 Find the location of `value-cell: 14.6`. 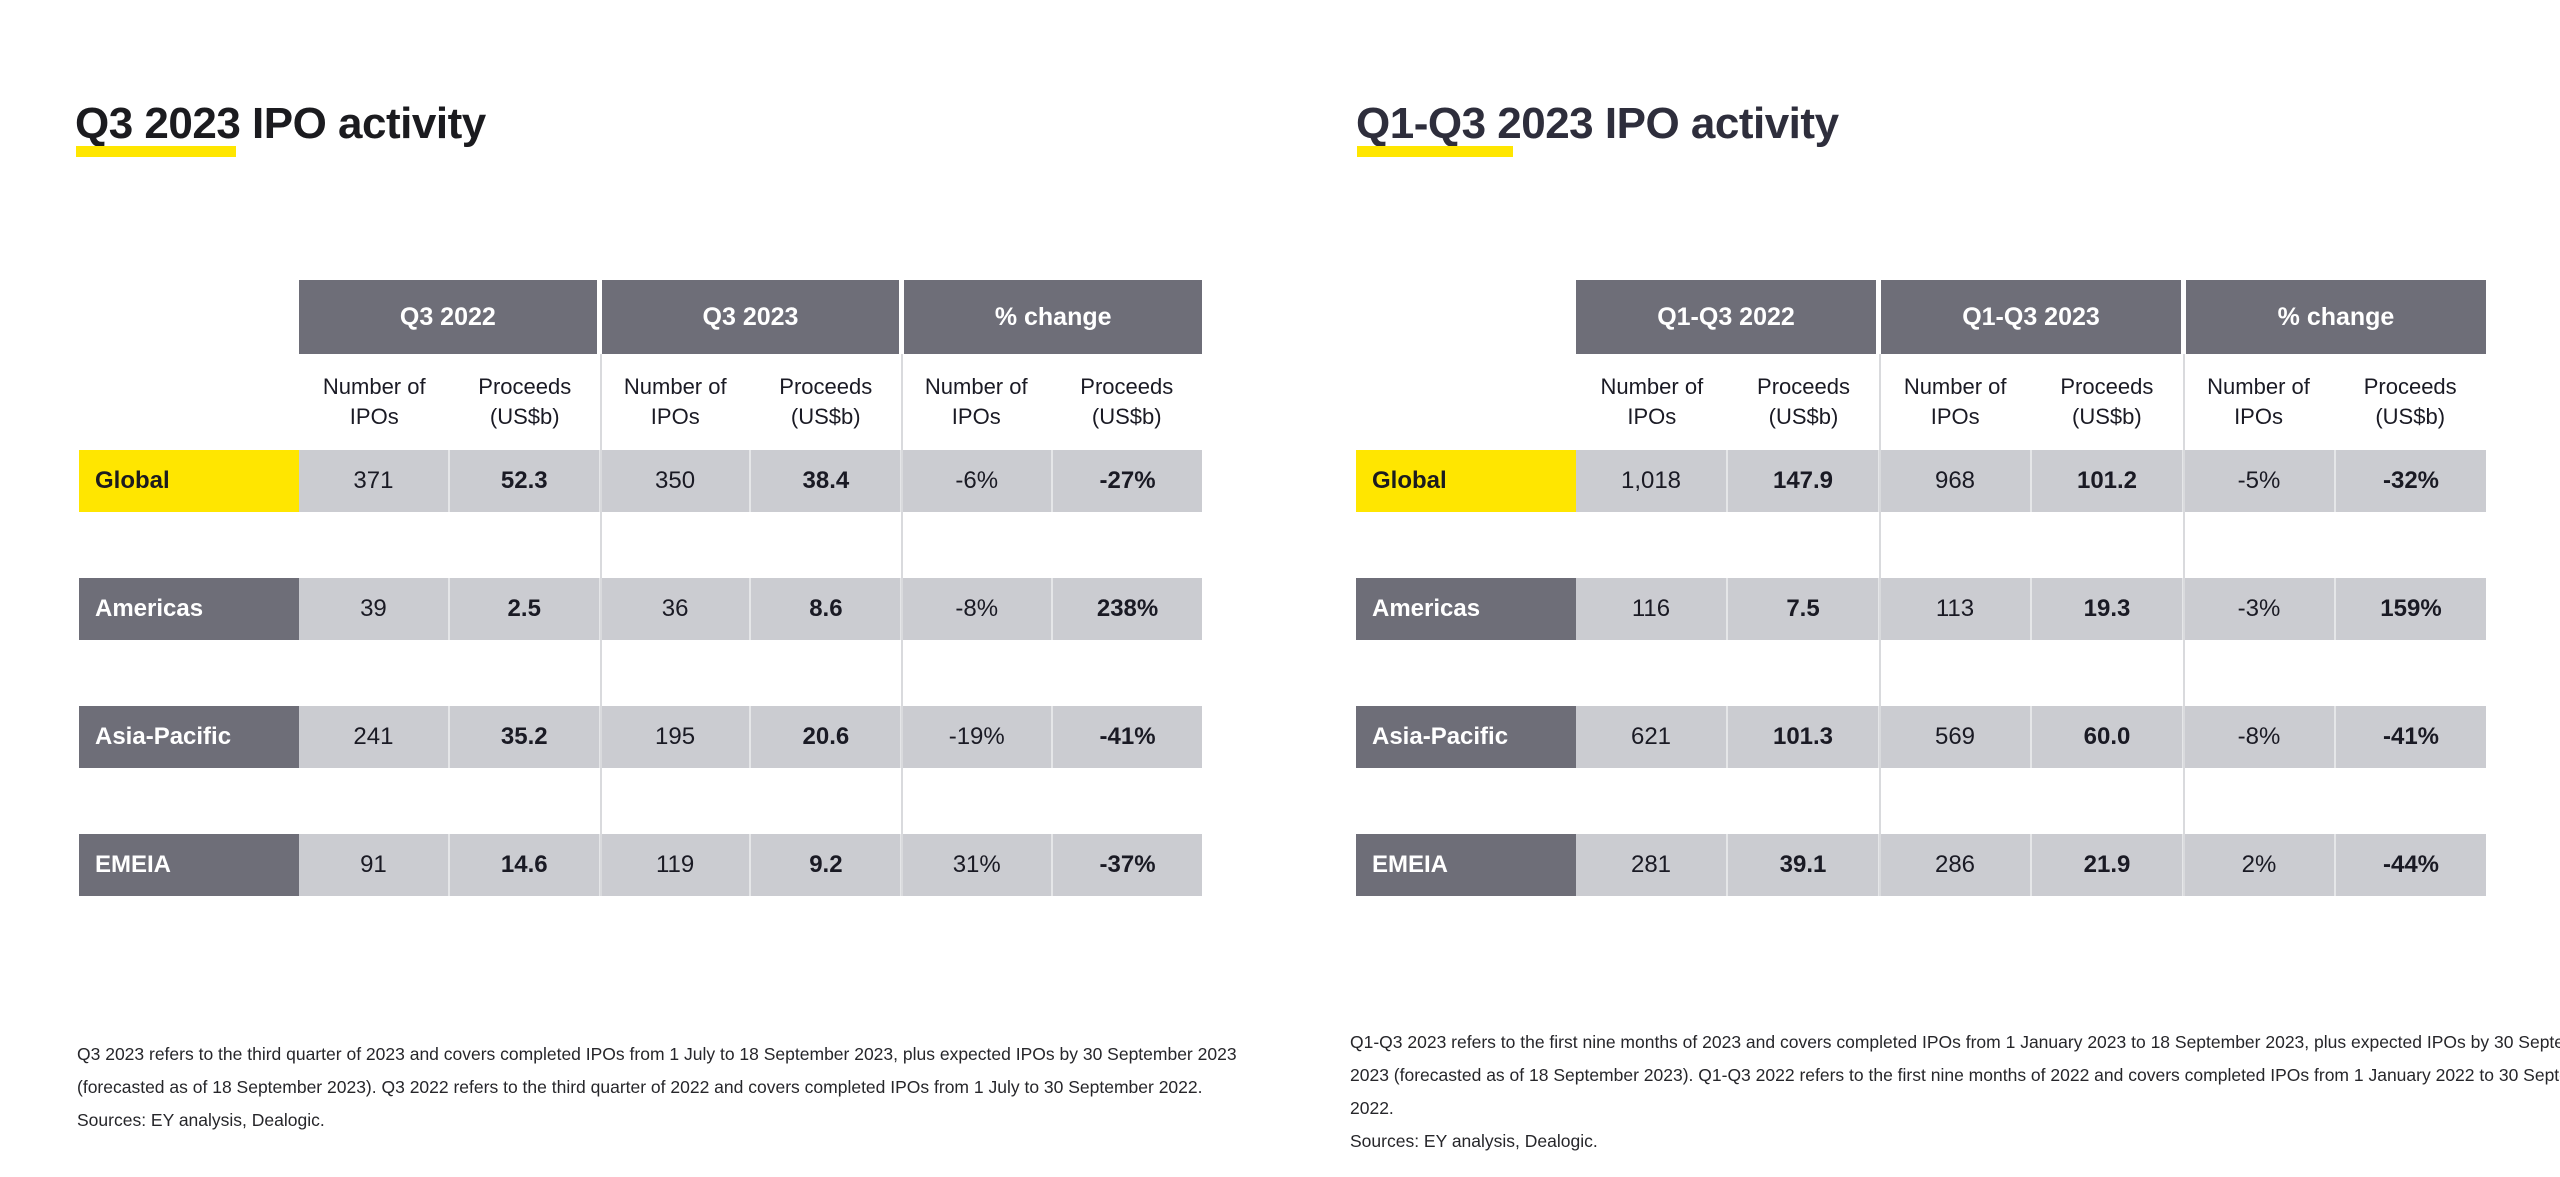

value-cell: 14.6 is located at coordinates (523, 865).